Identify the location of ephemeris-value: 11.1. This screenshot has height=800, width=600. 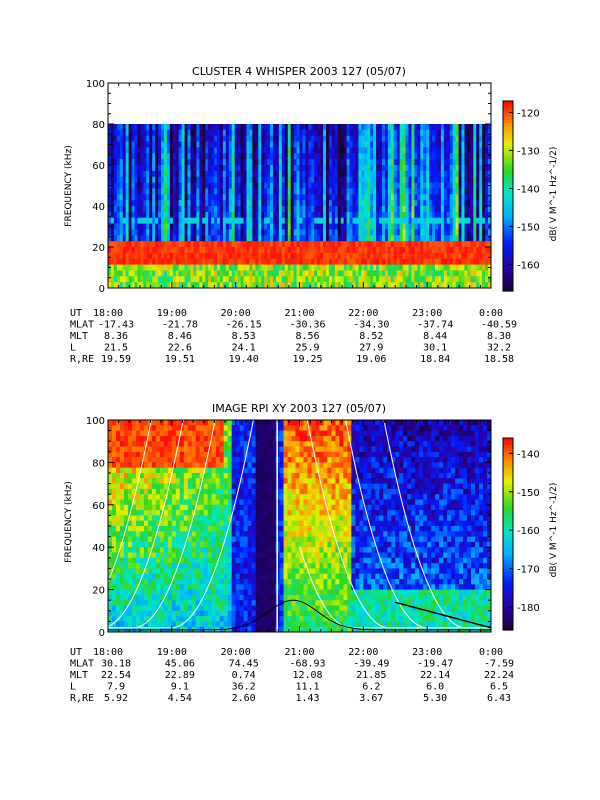
(307, 687).